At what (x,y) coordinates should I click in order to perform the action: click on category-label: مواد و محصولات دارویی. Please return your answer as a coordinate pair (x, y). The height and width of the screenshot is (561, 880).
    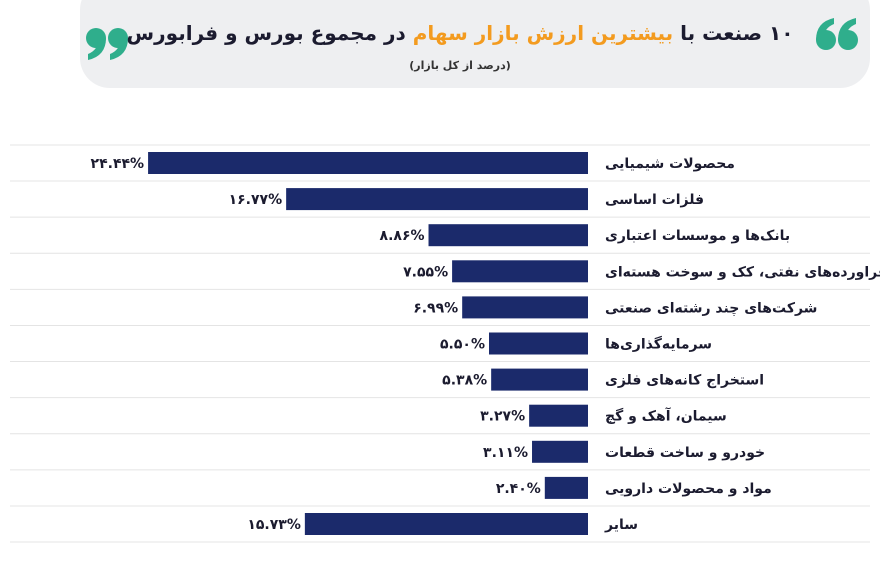
    Looking at the image, I should click on (688, 489).